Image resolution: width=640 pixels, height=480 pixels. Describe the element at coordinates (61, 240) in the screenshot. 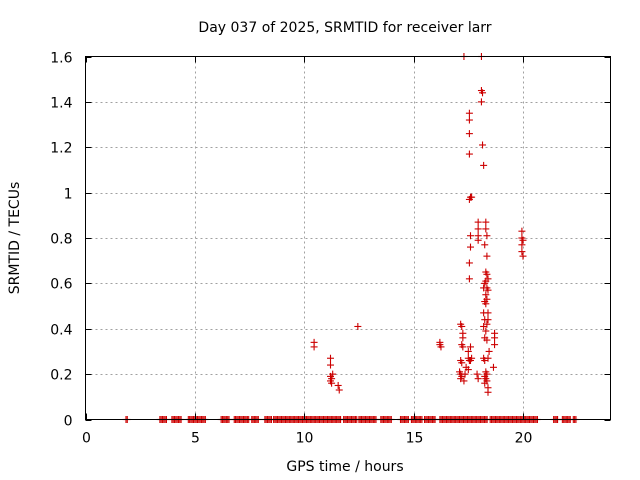

I see `y-tick-label: 0.8` at that location.